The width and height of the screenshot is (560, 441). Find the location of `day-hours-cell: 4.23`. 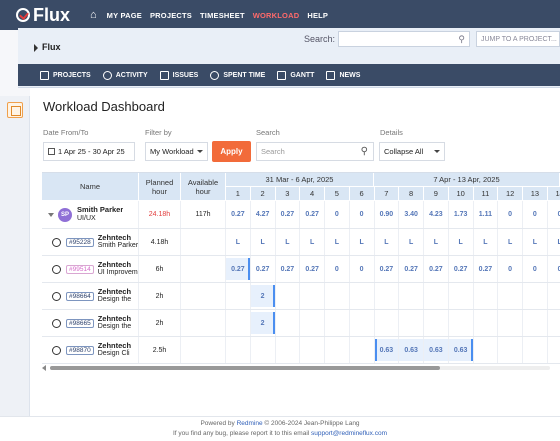

day-hours-cell: 4.23 is located at coordinates (436, 214).